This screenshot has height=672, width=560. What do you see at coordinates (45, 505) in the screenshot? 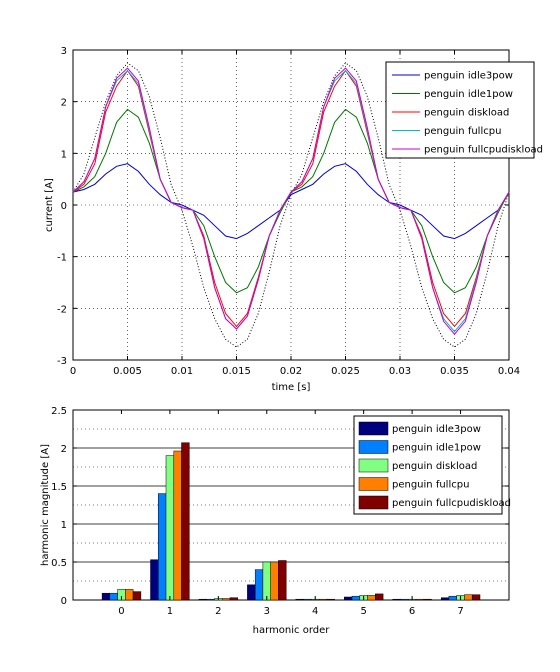
I see `y-axis-label: harmonic magnitude [A]` at bounding box center [45, 505].